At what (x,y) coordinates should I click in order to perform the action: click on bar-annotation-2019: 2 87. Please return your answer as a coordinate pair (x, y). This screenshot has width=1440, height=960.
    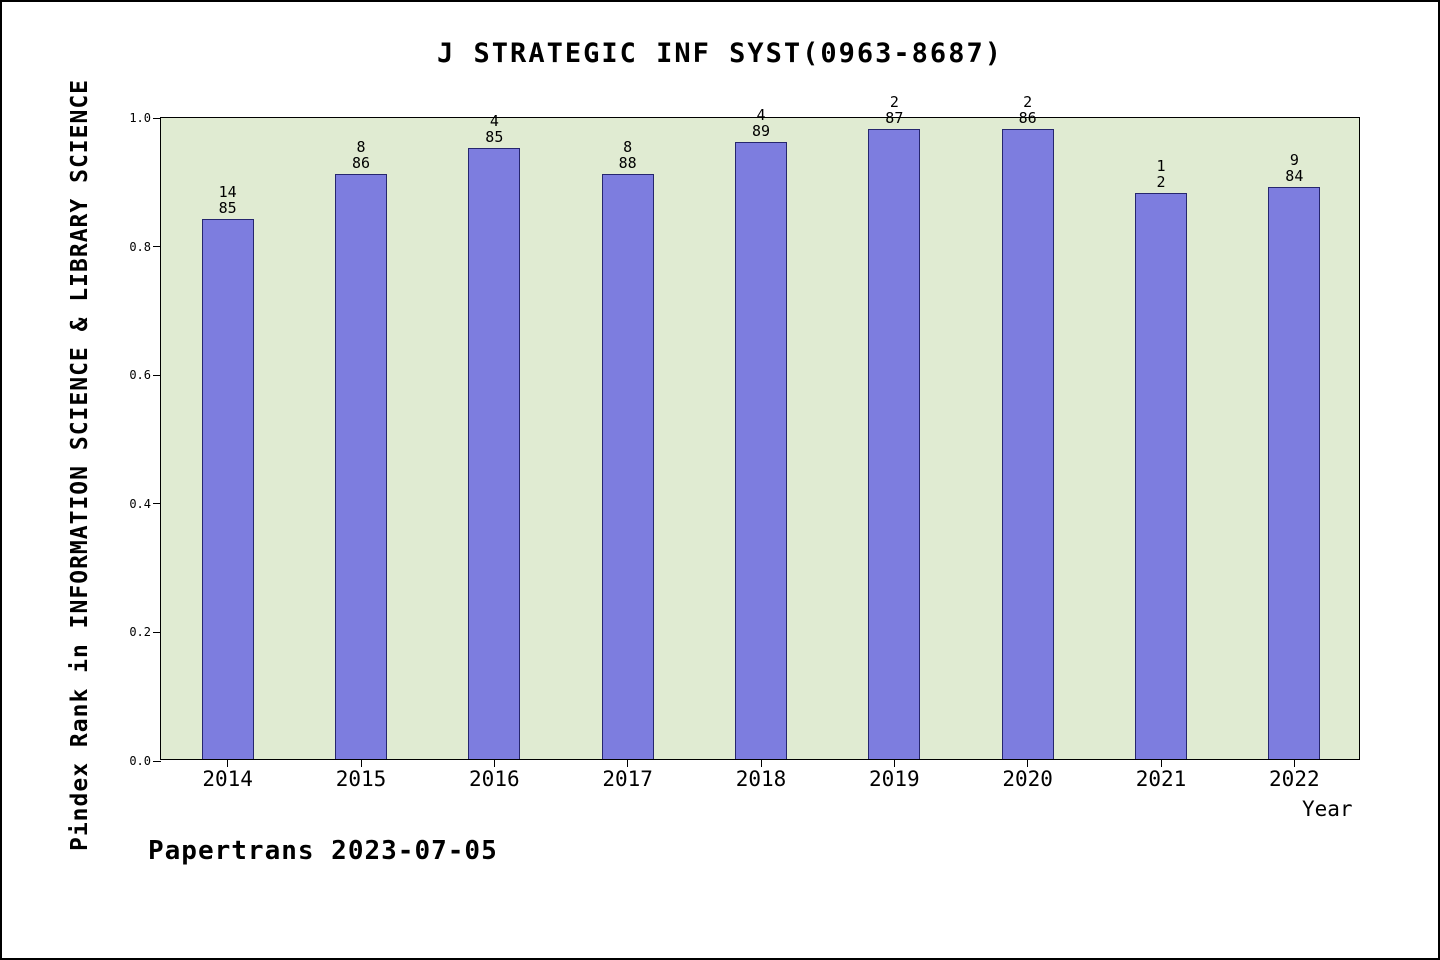
    Looking at the image, I should click on (894, 110).